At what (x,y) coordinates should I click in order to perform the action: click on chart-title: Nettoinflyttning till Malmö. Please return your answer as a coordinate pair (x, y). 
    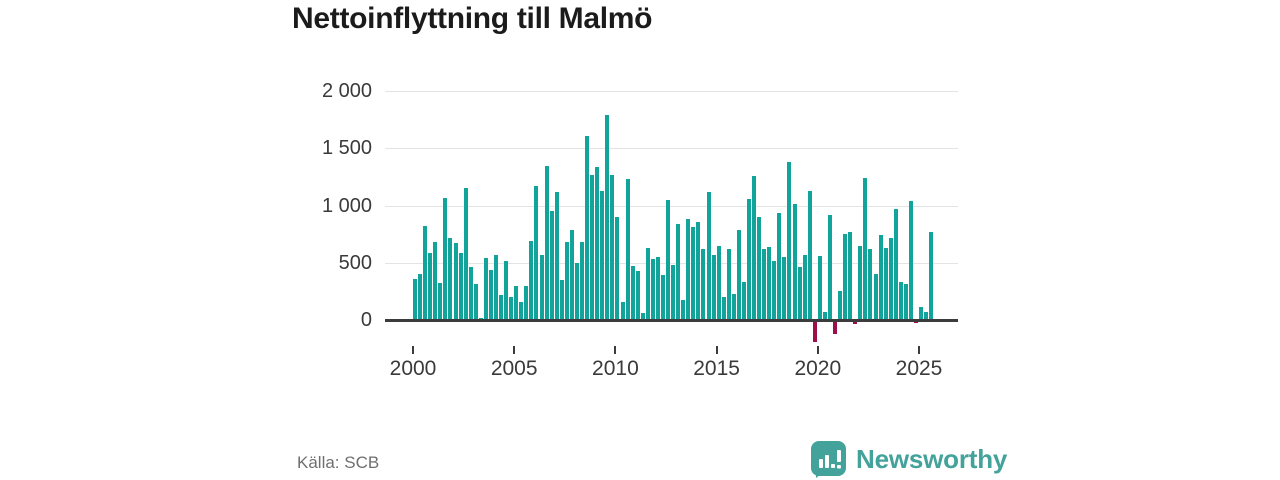
    Looking at the image, I should click on (472, 18).